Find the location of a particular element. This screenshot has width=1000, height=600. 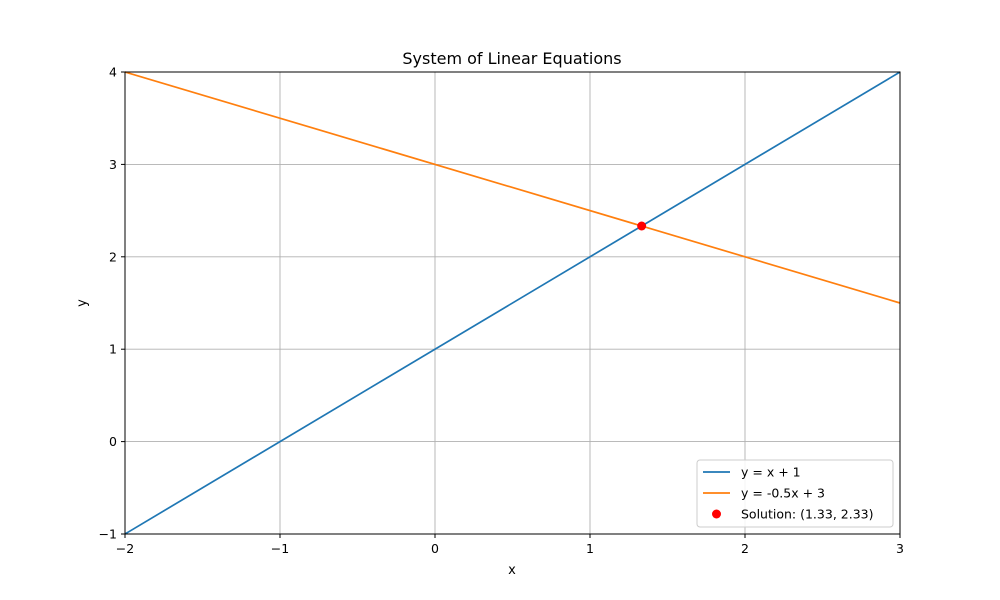

y-tick-label: 4 is located at coordinates (113, 72).